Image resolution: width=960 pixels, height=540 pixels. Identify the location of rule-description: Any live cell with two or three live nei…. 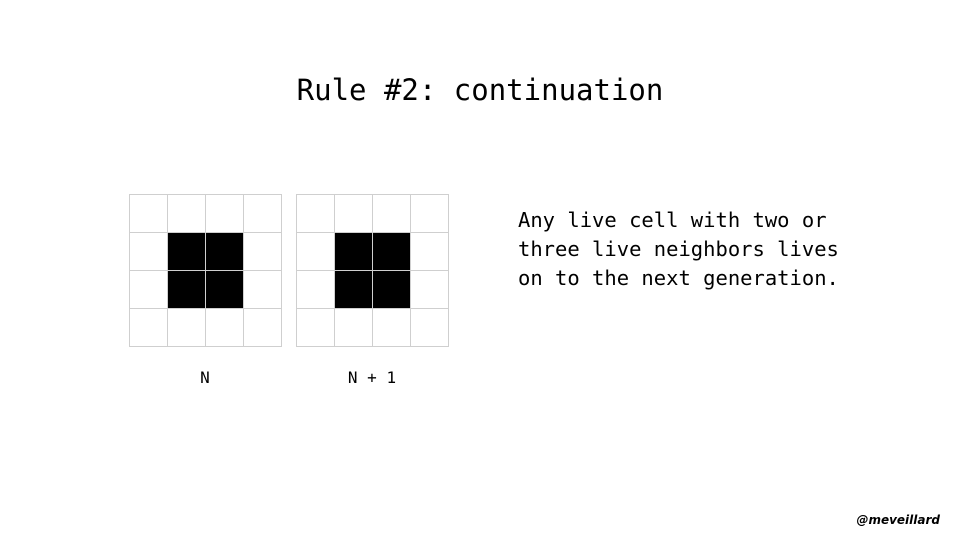
(678, 249).